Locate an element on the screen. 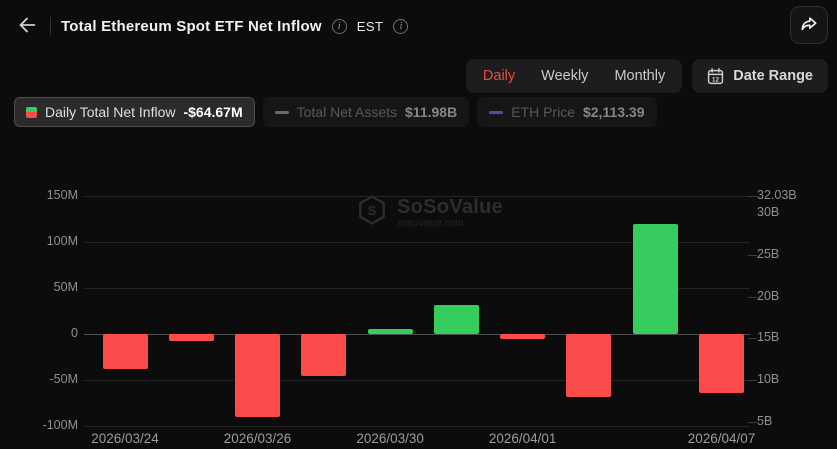 The width and height of the screenshot is (837, 449). x-axis-tick-label: 2026/04/01 is located at coordinates (522, 438).